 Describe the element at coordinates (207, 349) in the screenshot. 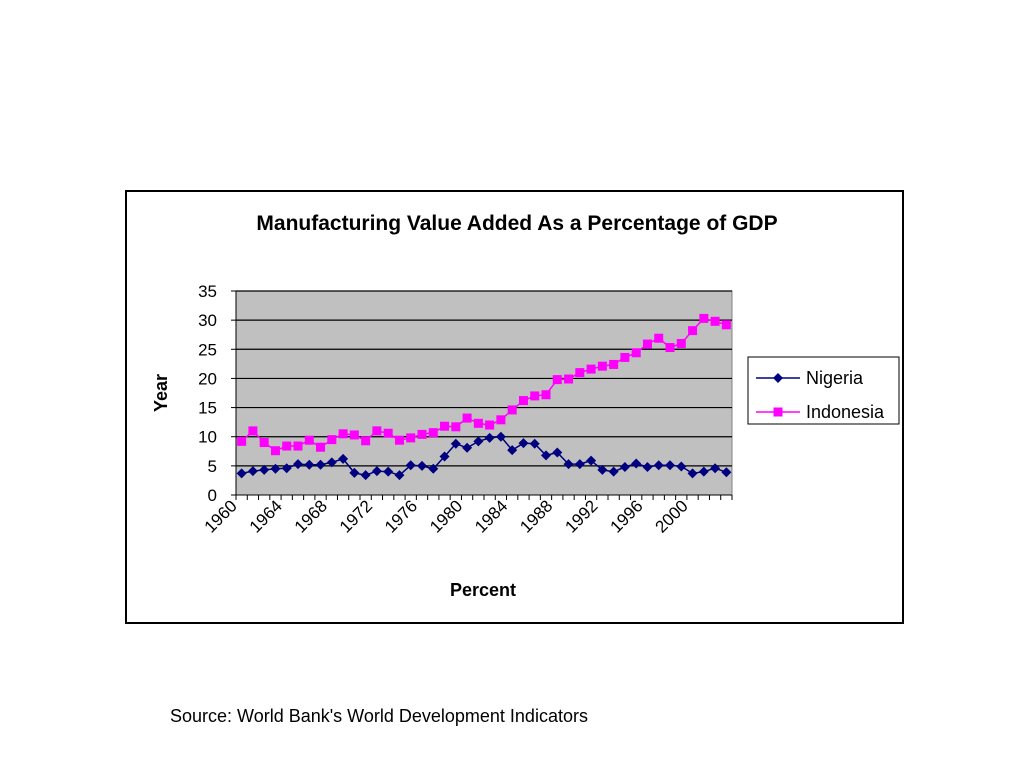

I see `y-tick-label: 25` at that location.